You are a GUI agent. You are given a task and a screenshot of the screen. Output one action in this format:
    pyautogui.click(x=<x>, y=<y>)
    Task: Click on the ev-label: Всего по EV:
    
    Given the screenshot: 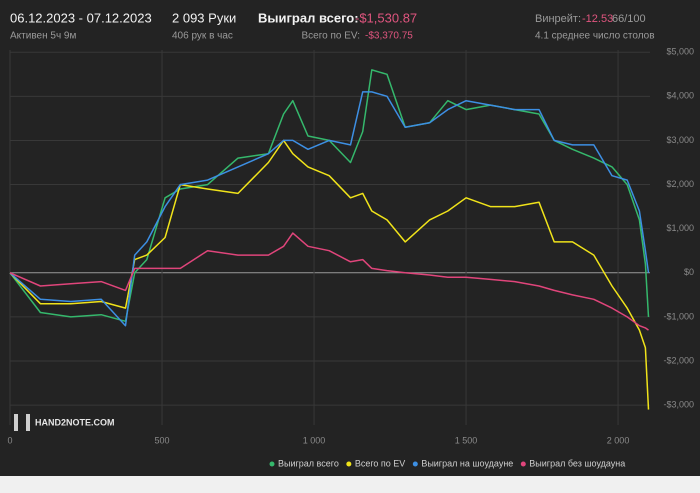 What is the action you would take?
    pyautogui.click(x=330, y=36)
    